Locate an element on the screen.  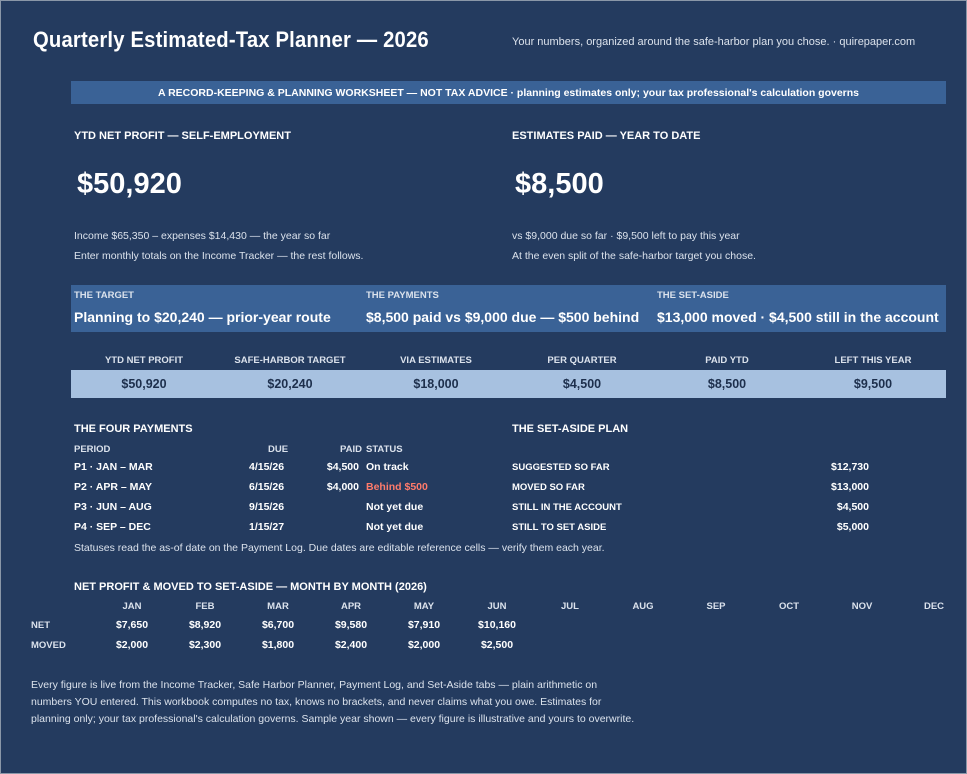
summary-header: PAID YTD is located at coordinates (727, 360).